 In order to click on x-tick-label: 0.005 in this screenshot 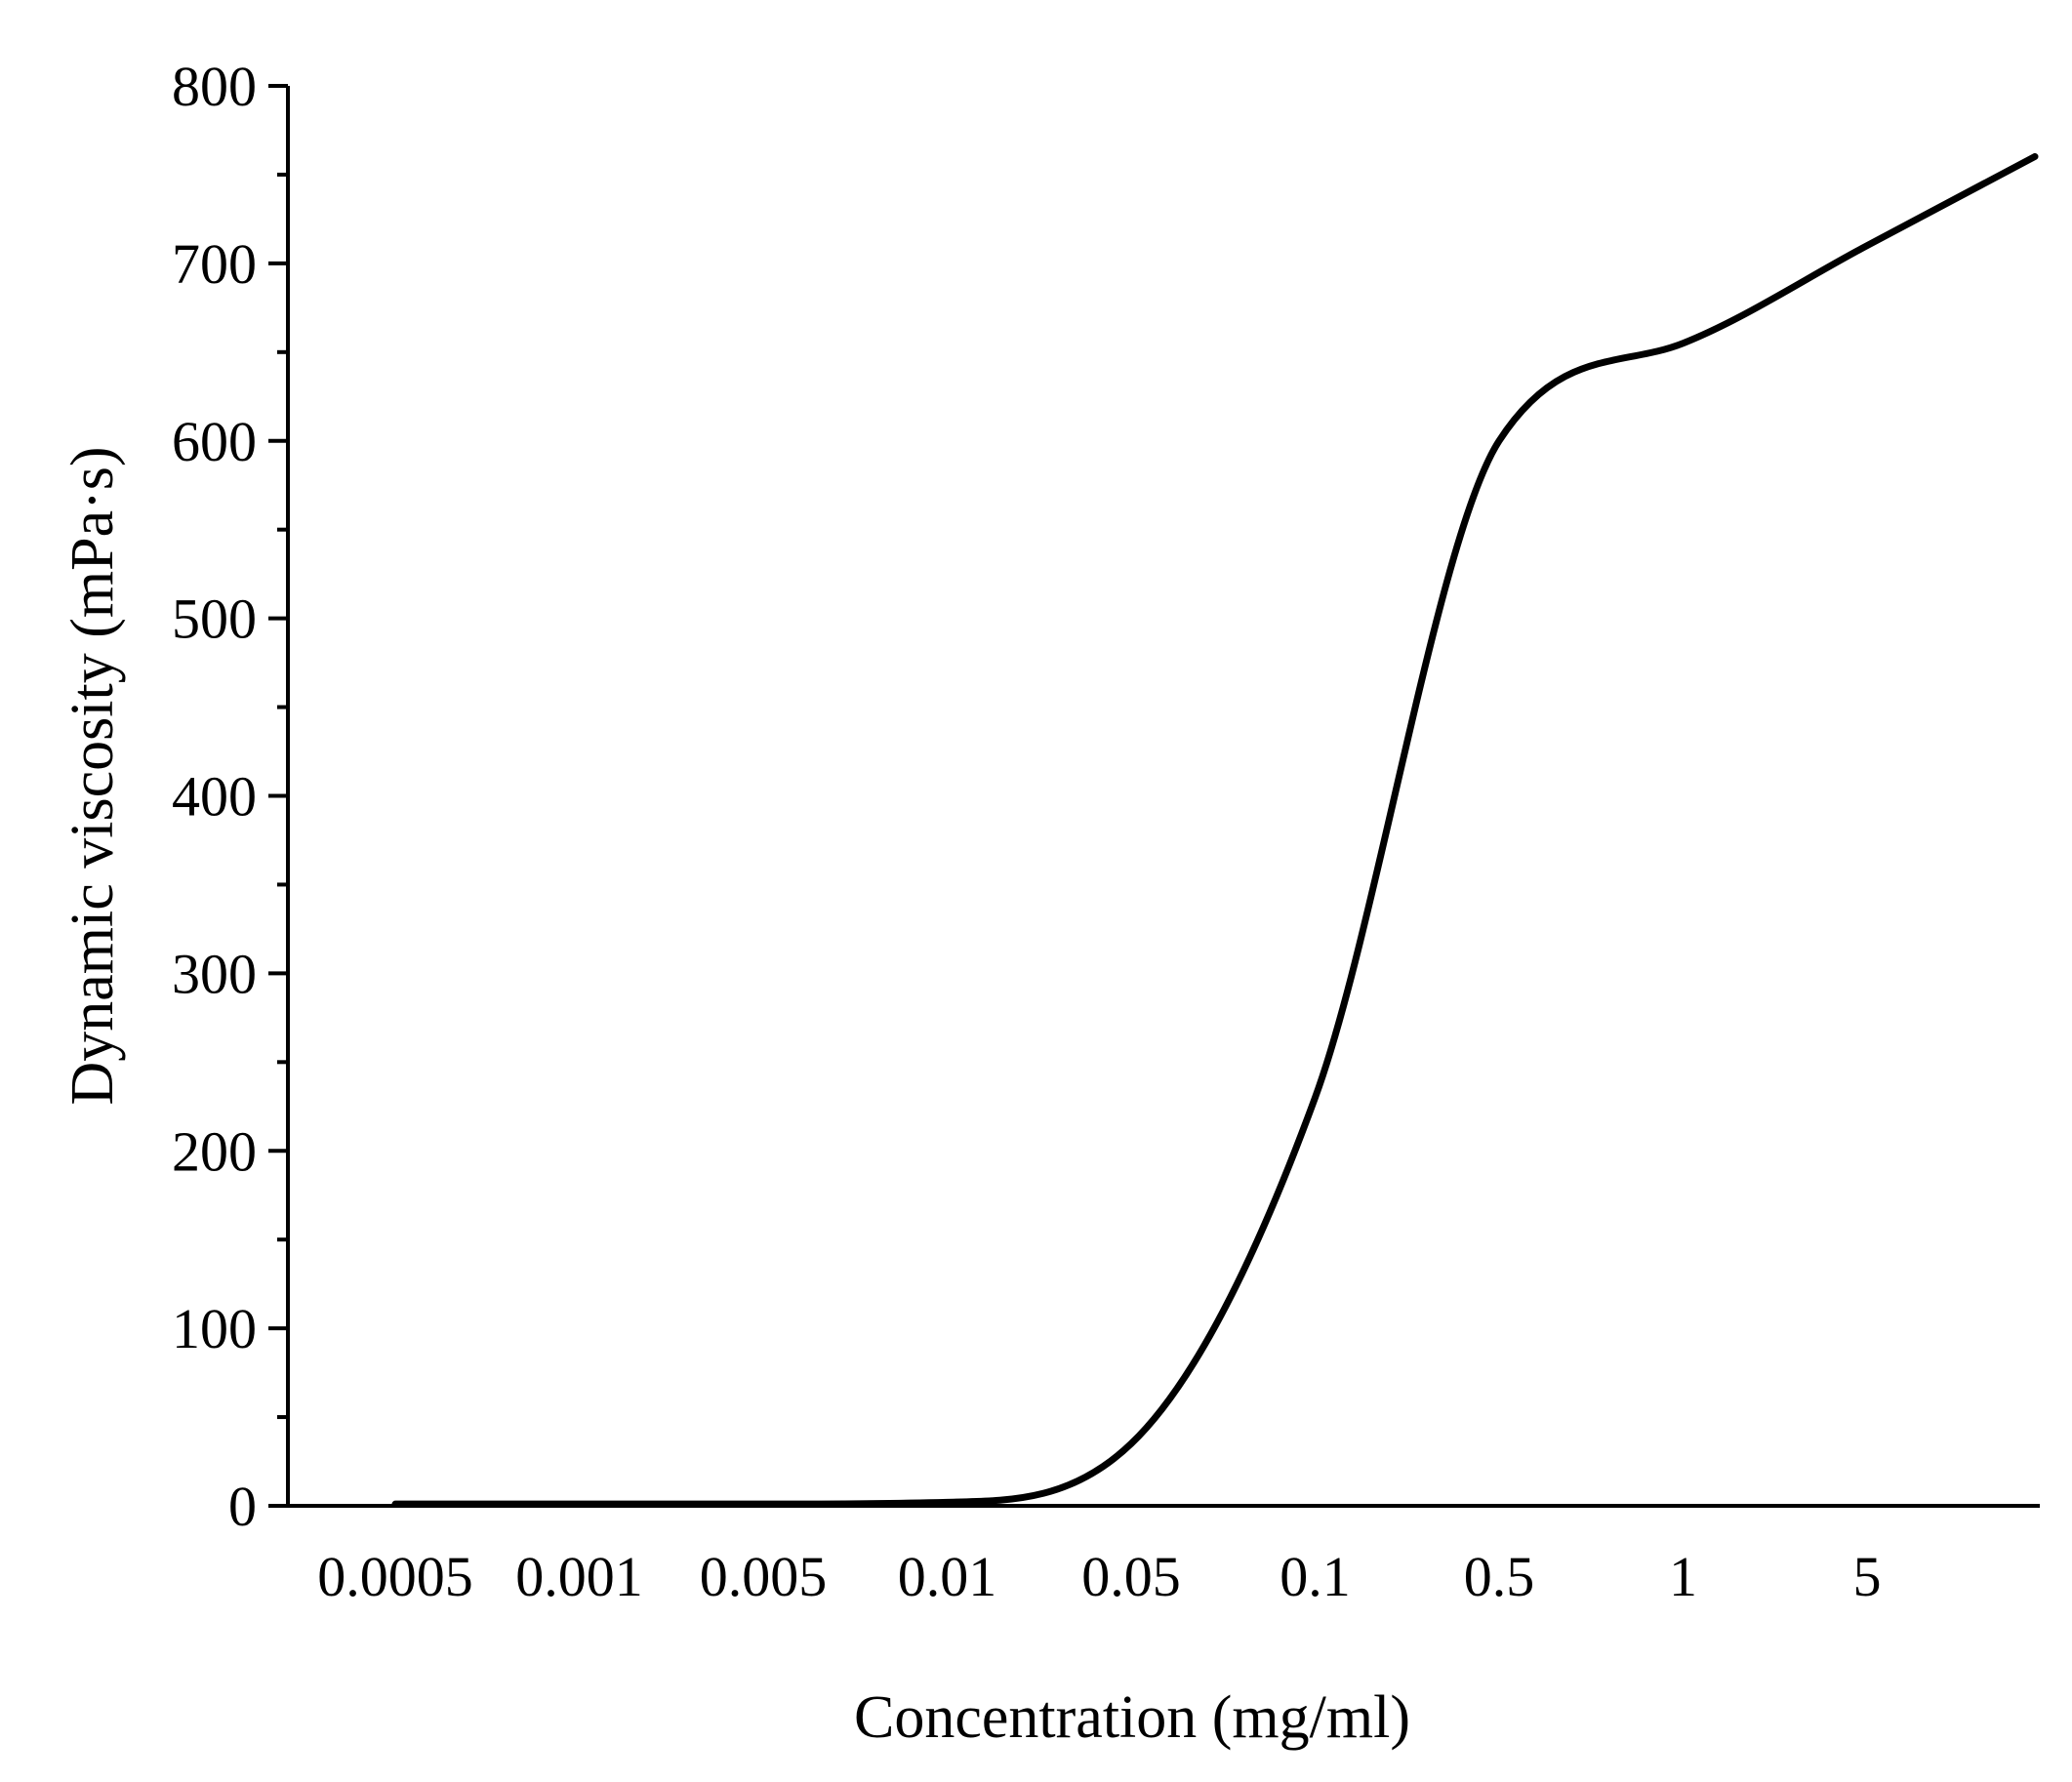, I will do `click(764, 1577)`.